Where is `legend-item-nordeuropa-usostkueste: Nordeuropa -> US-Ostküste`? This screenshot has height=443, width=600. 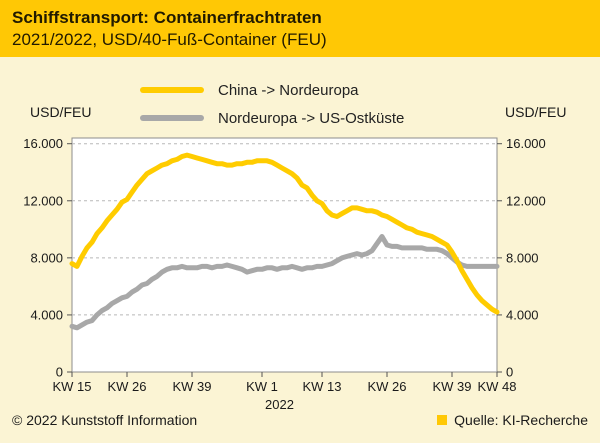 legend-item-nordeuropa-usostkueste: Nordeuropa -> US-Ostküste is located at coordinates (272, 118).